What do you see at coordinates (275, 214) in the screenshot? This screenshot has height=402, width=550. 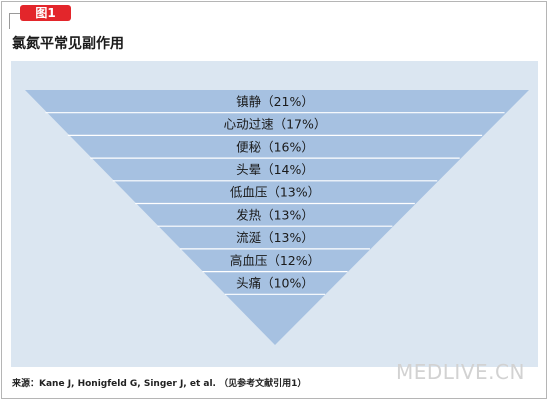 I see `funnel-band-label: 发热（13%）` at bounding box center [275, 214].